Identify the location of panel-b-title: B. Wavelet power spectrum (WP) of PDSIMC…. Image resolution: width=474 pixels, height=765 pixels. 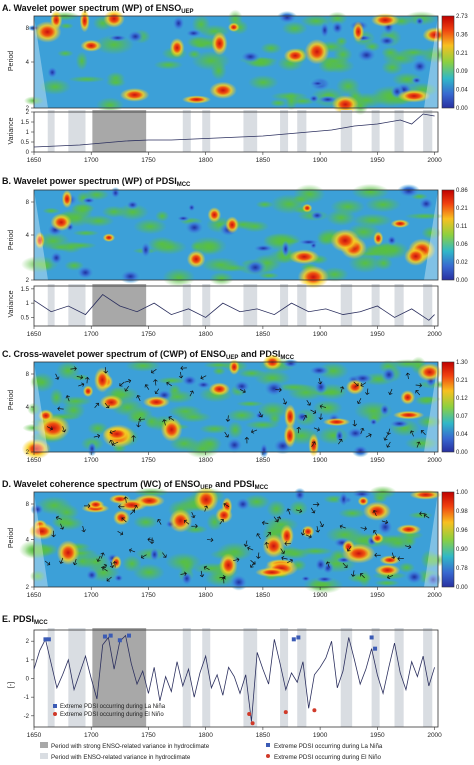
(96, 182).